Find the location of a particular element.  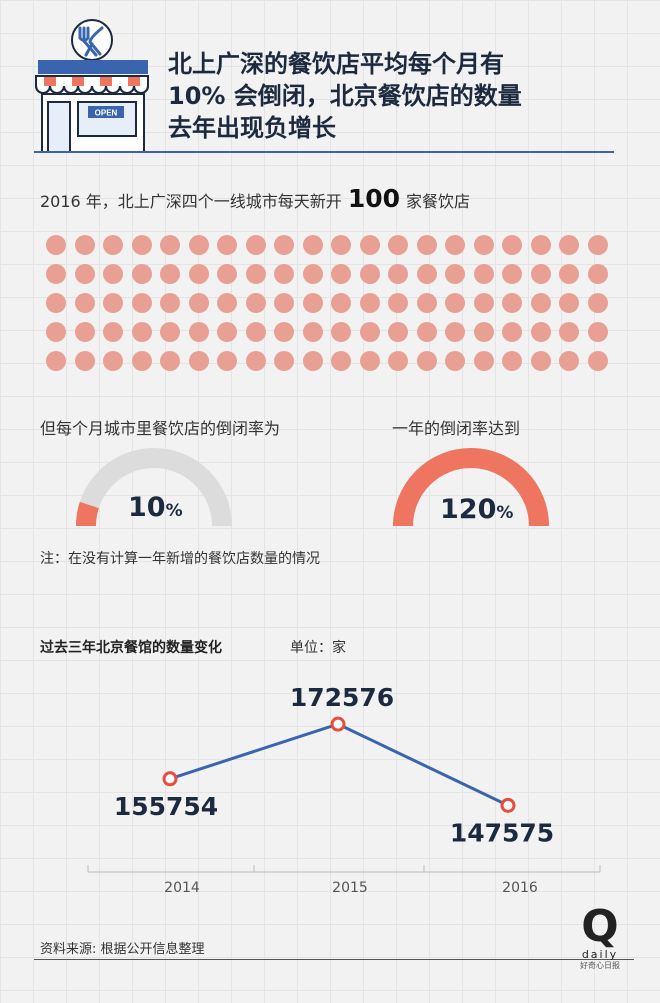

open-sign is located at coordinates (106, 112).